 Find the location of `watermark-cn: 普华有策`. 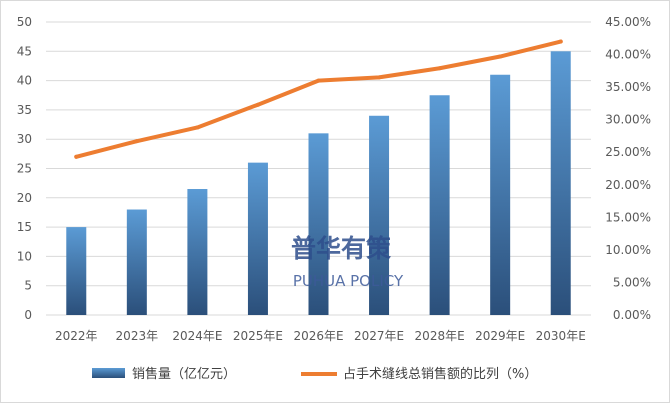

watermark-cn: 普华有策 is located at coordinates (341, 248).